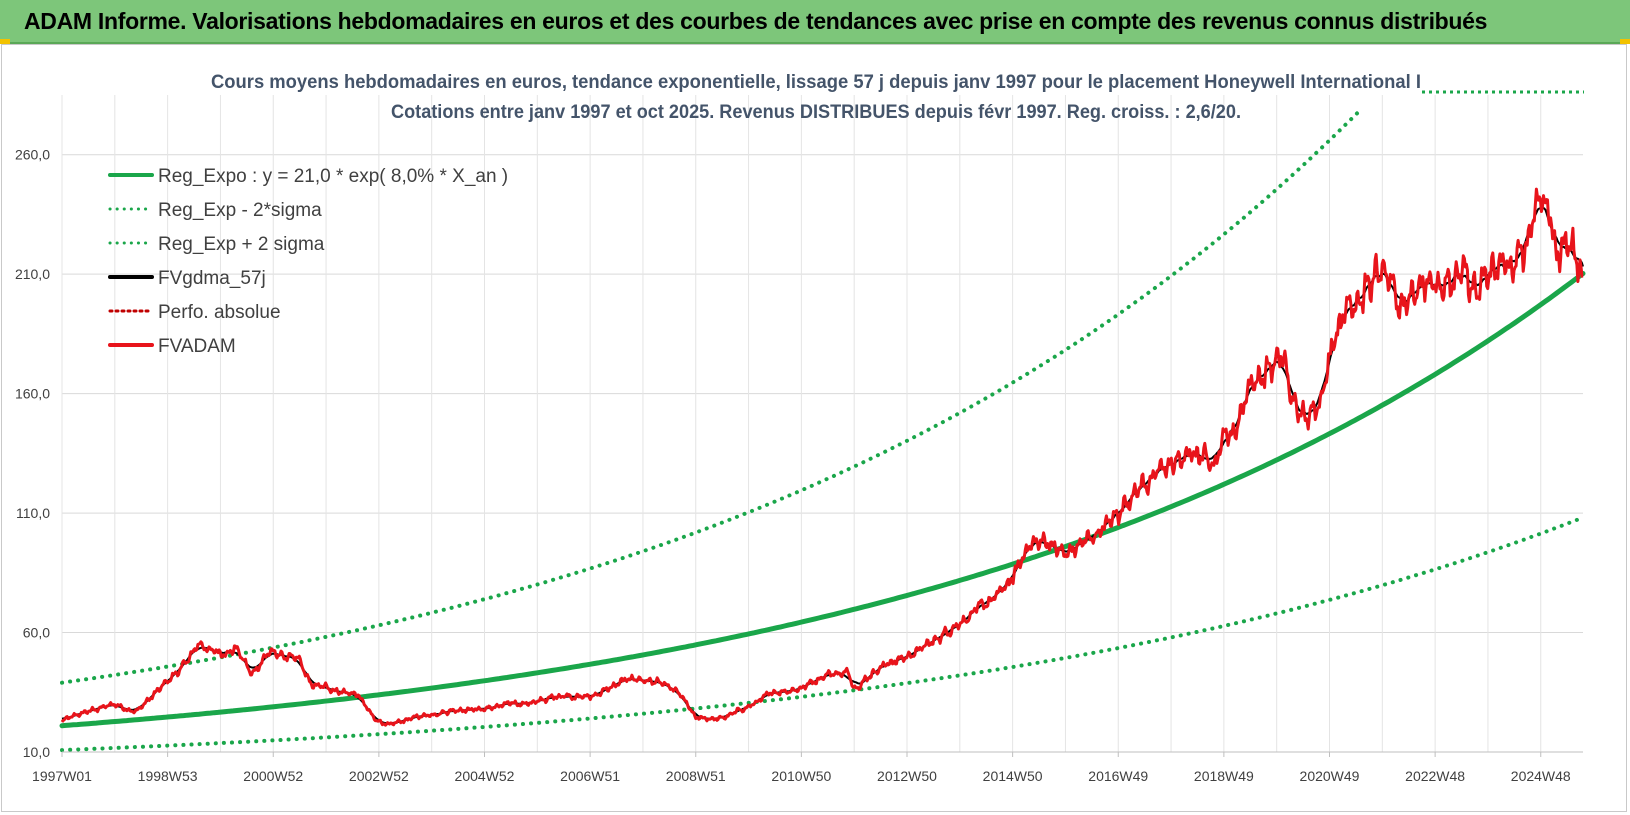 The width and height of the screenshot is (1630, 815). I want to click on y-tick-label: 160,0, so click(32, 394).